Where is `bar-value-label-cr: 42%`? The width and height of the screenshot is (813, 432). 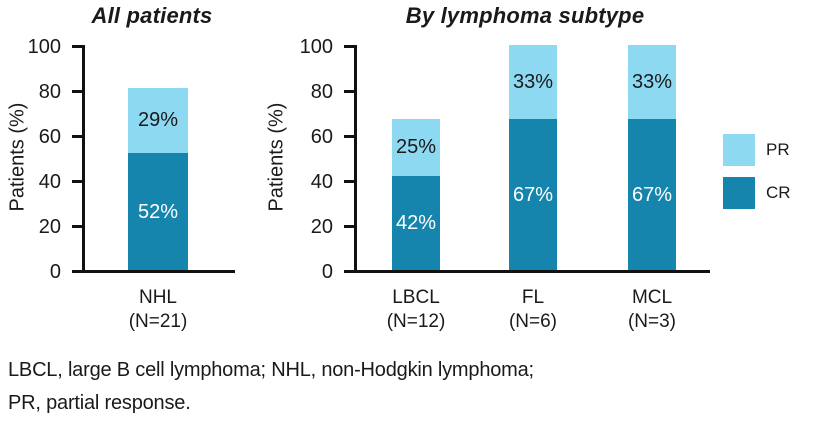 bar-value-label-cr: 42% is located at coordinates (416, 222).